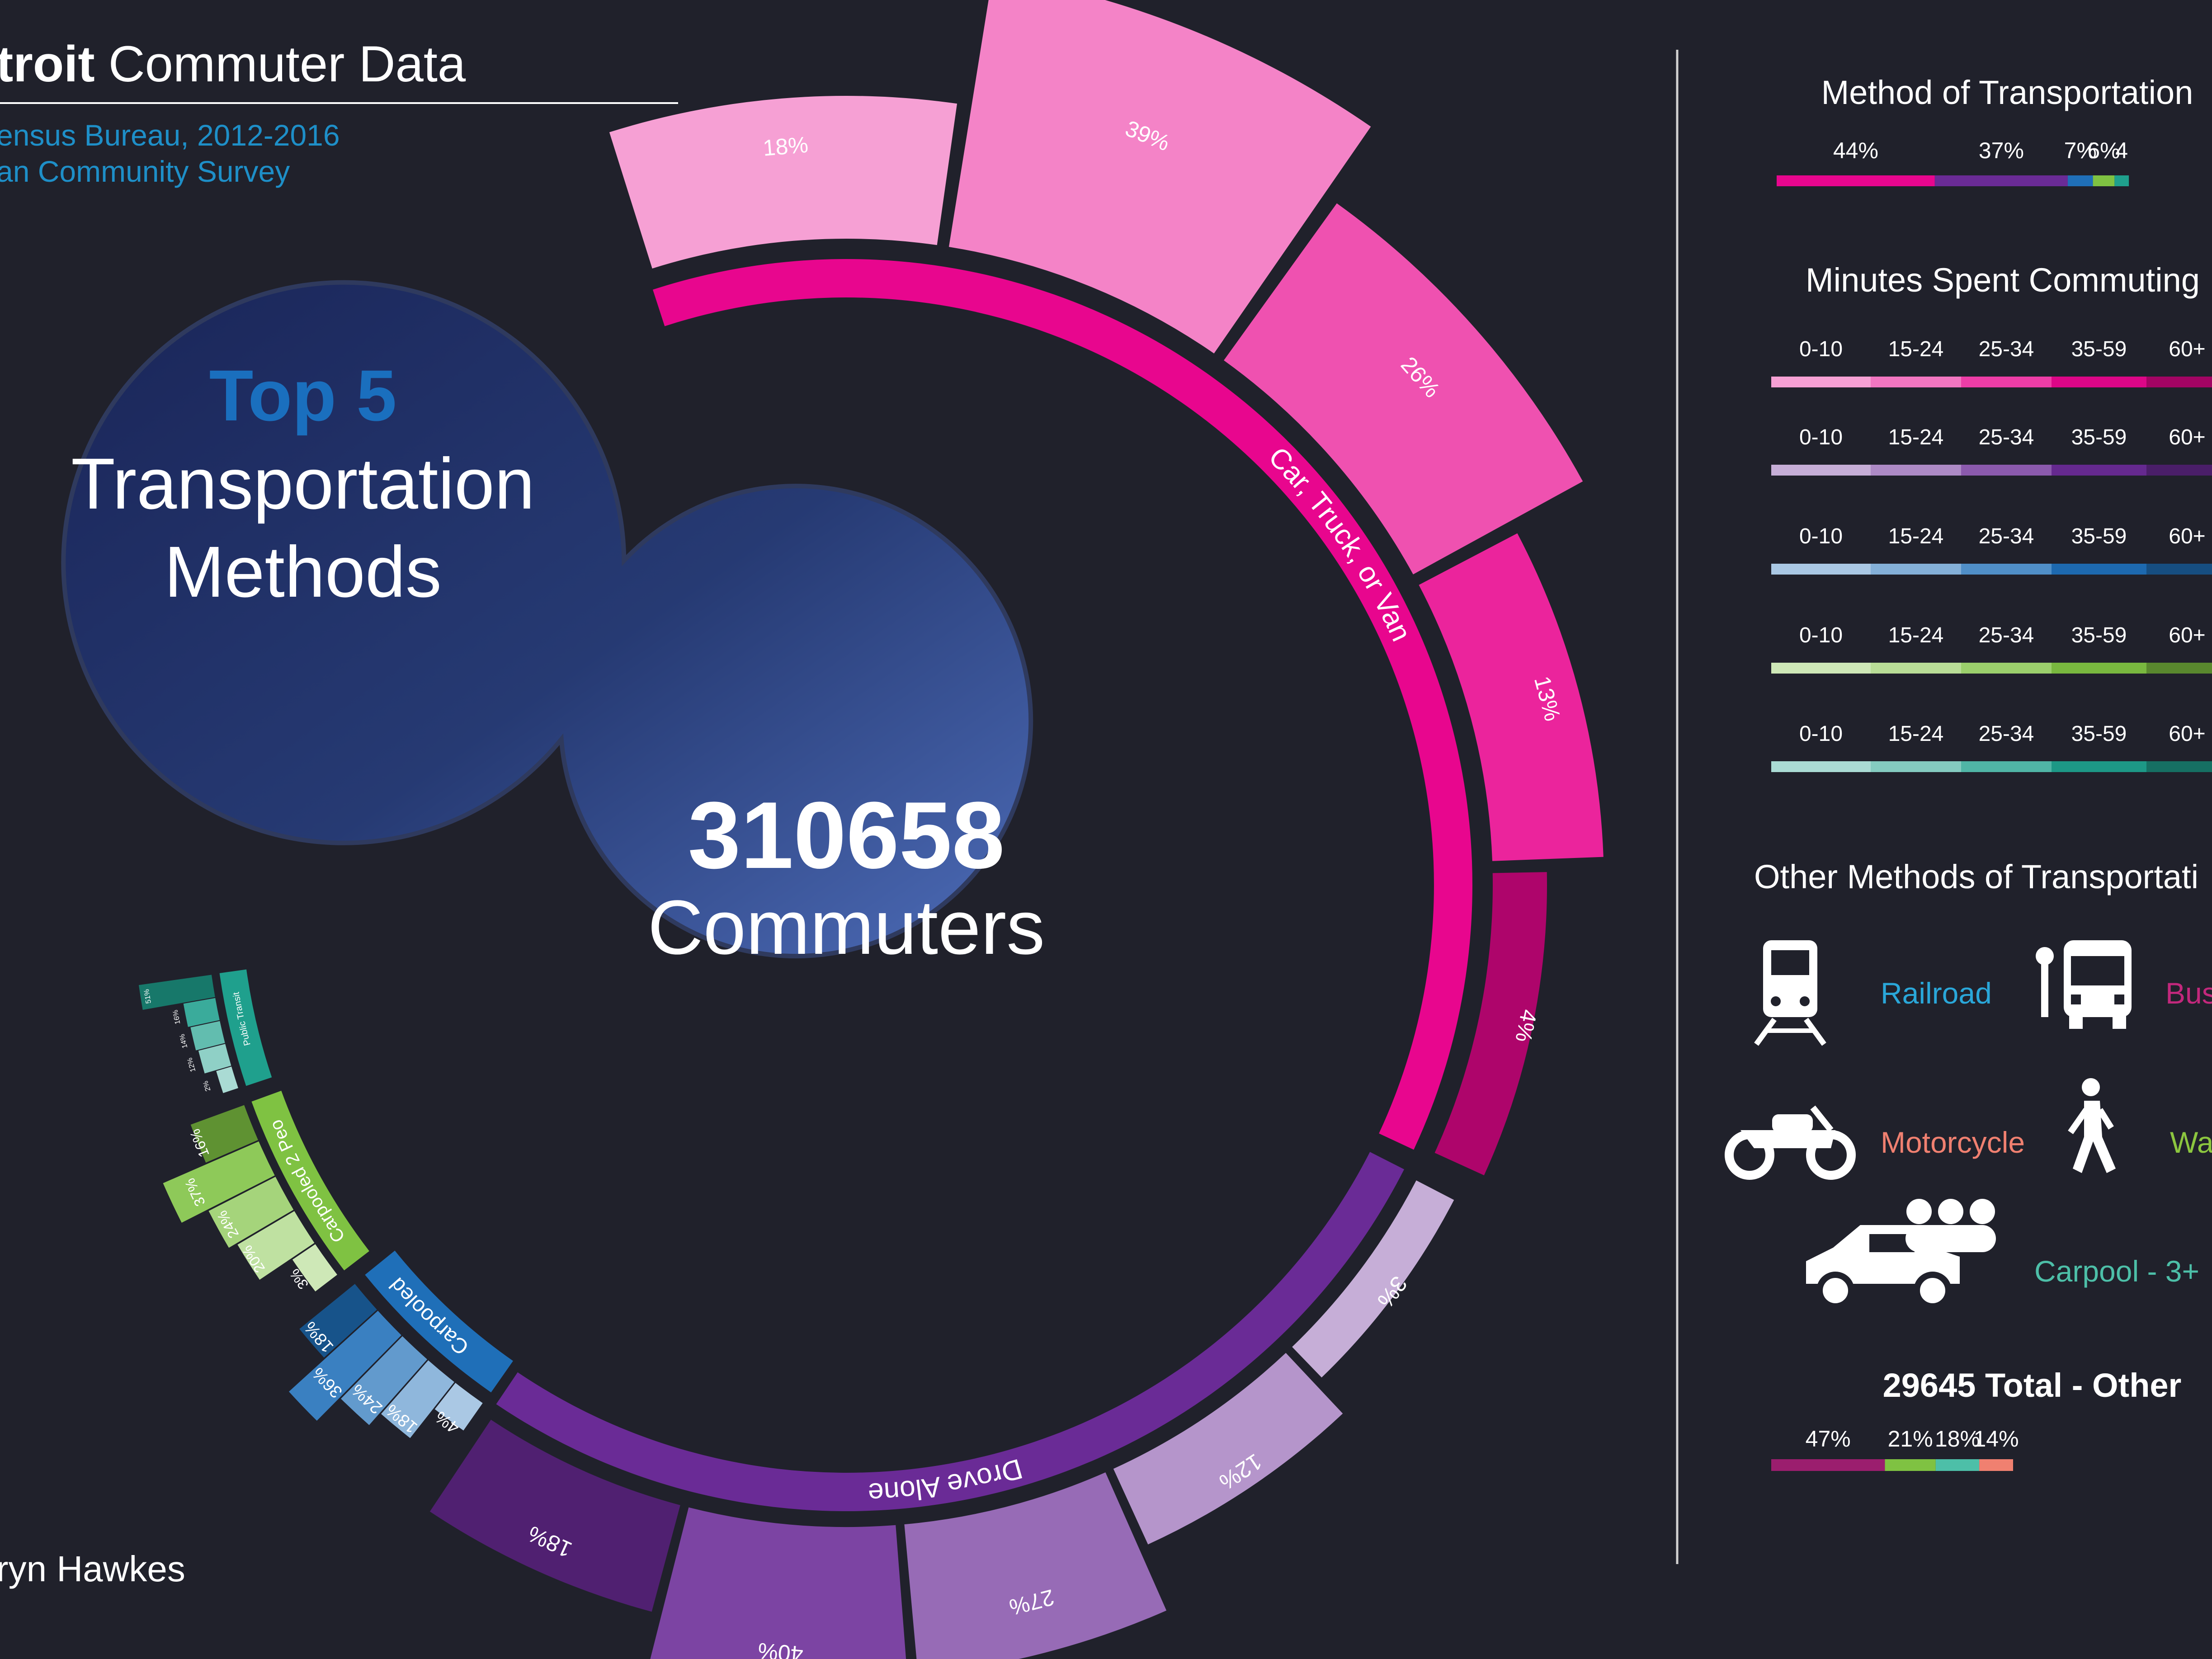  Describe the element at coordinates (2007, 92) in the screenshot. I see `method-title: Method of Transportation` at that location.